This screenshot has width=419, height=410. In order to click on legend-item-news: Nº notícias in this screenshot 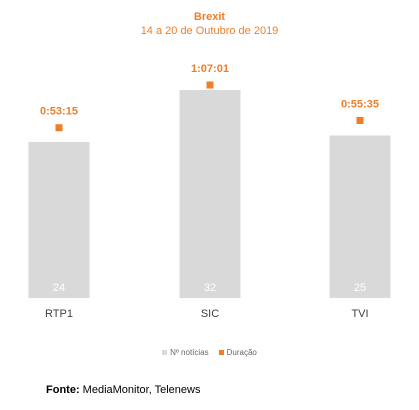, I will do `click(185, 352)`.